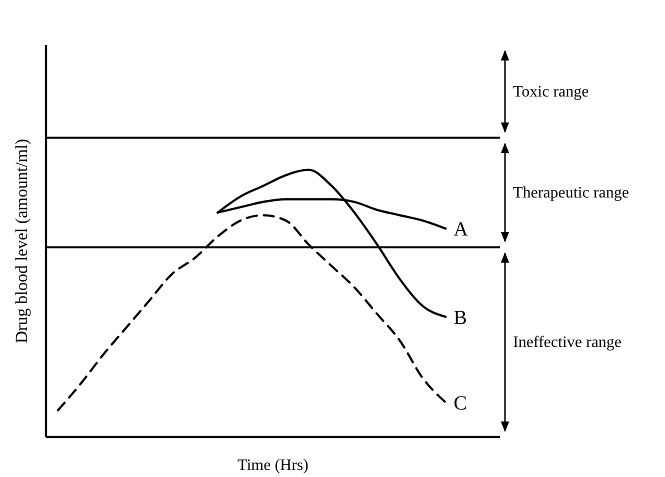 The image size is (665, 477). Describe the element at coordinates (460, 403) in the screenshot. I see `series-label: C` at that location.